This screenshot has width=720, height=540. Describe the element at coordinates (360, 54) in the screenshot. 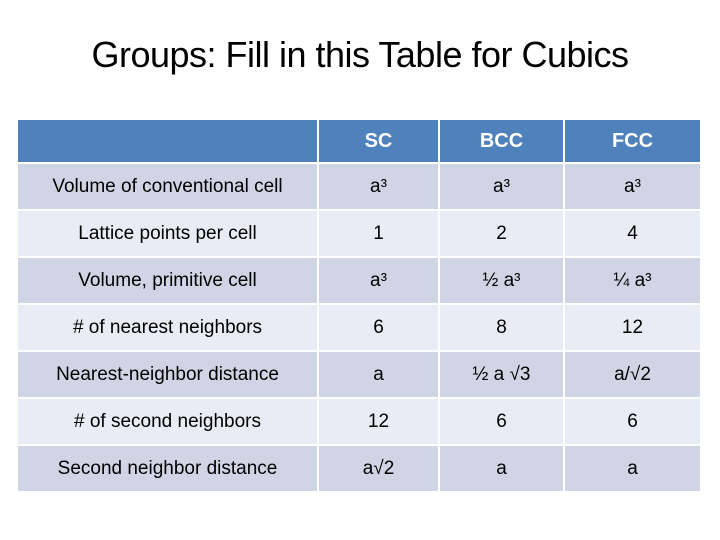

I see `slide-title: Groups: Fill in this Table for Cubics` at that location.